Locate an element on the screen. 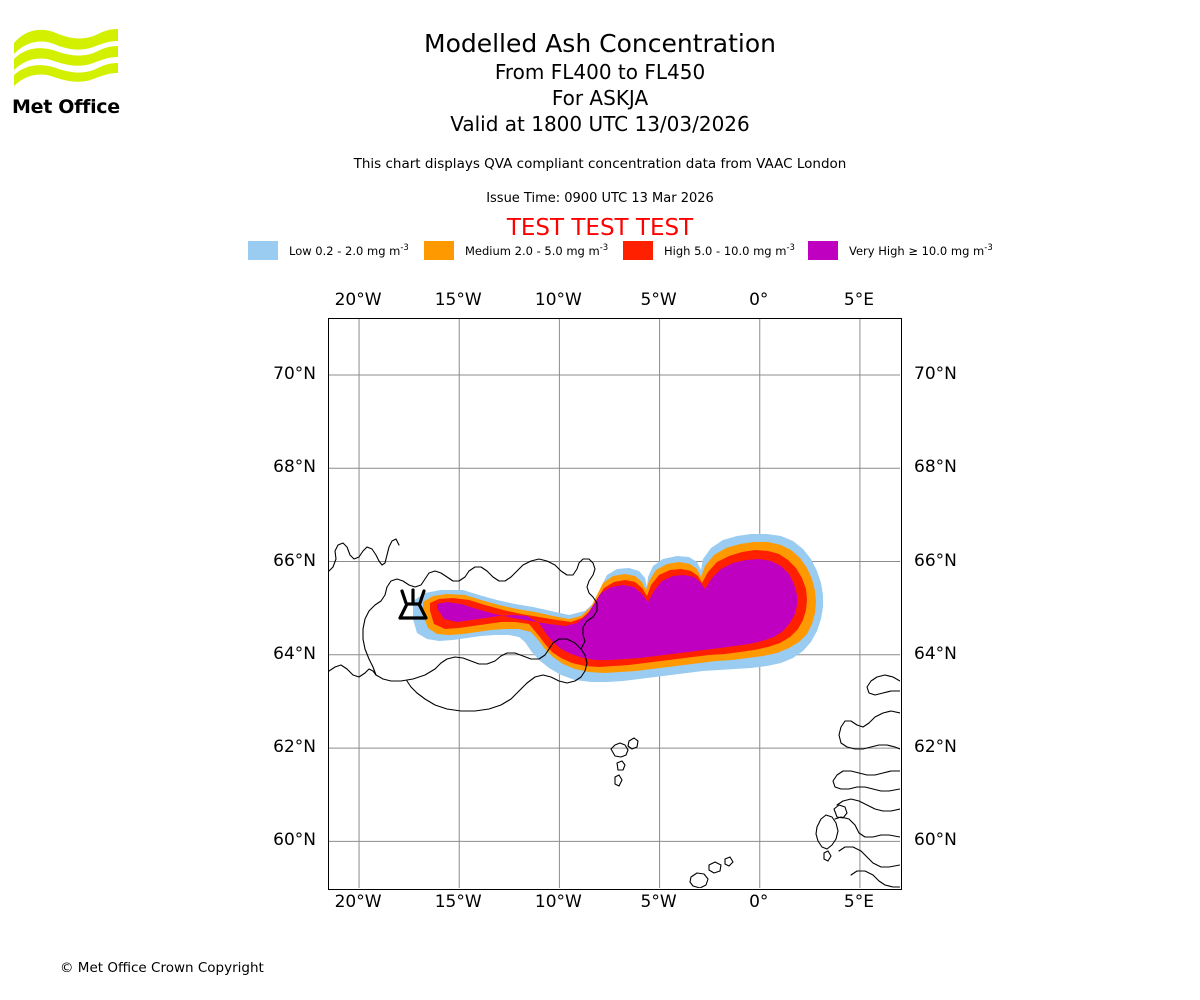 The width and height of the screenshot is (1200, 1000). legend-swatch-medium is located at coordinates (439, 250).